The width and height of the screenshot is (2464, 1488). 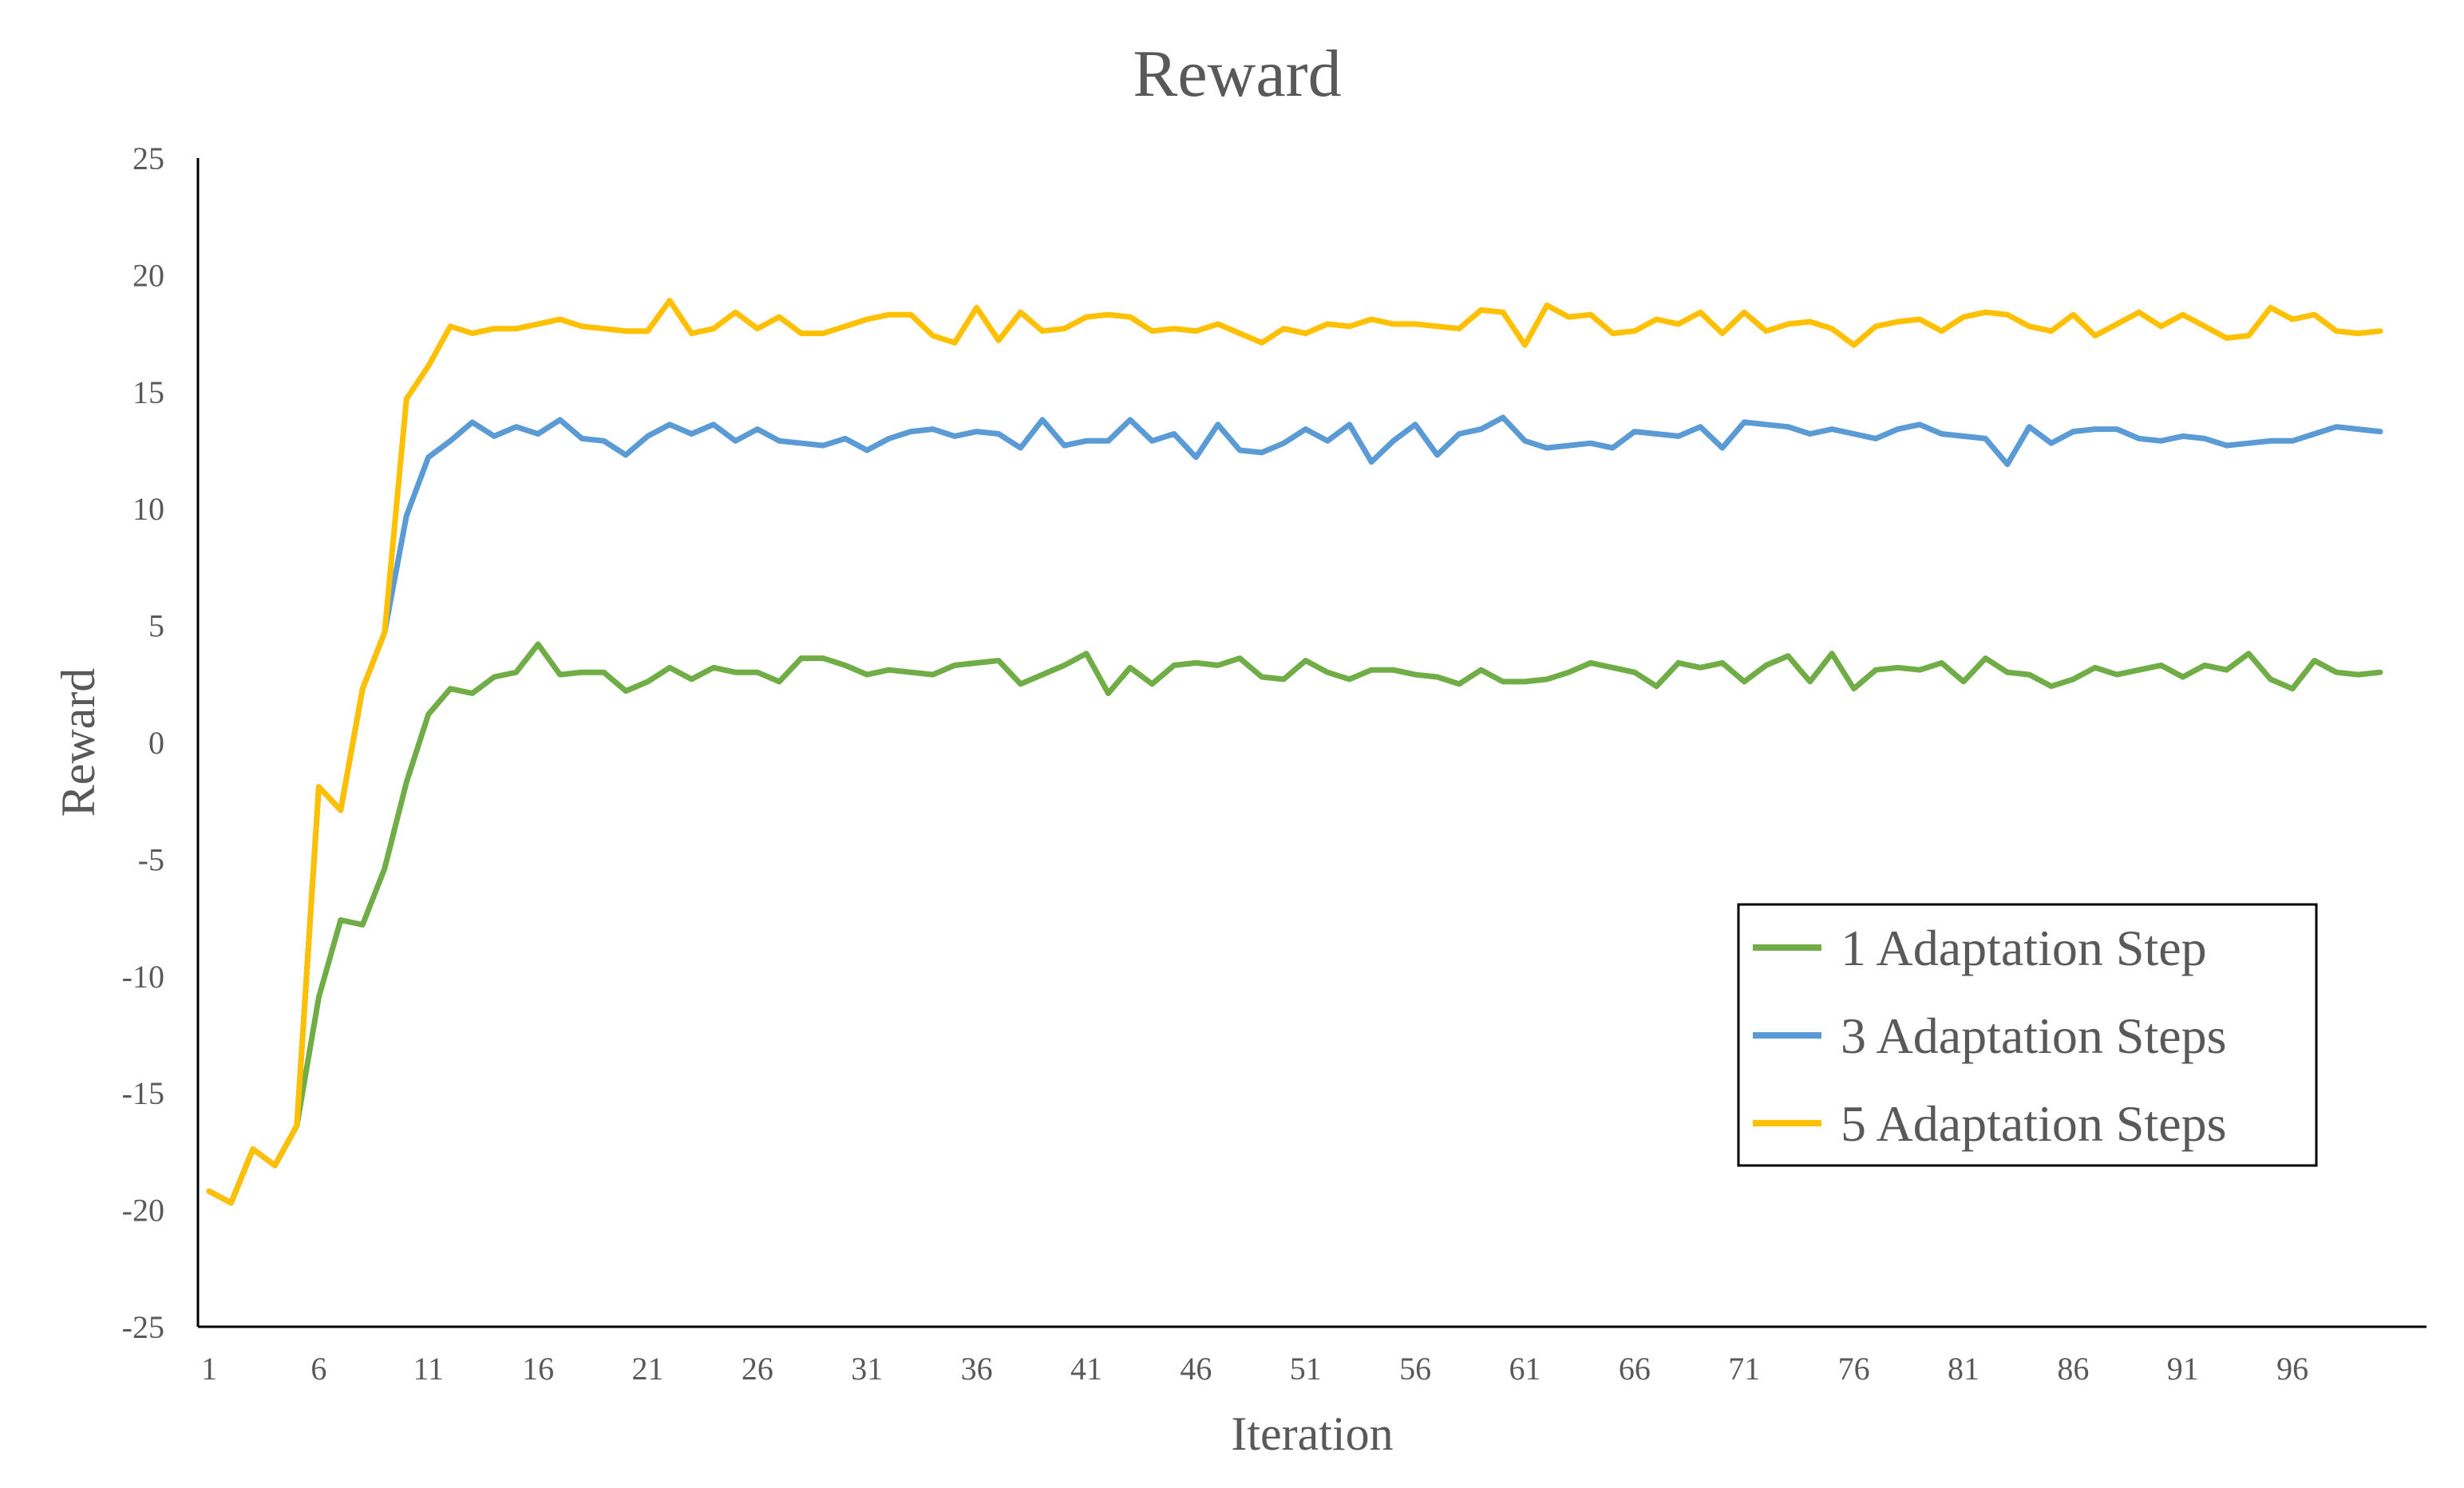 I want to click on x-tick-label: 86, so click(x=2073, y=1369).